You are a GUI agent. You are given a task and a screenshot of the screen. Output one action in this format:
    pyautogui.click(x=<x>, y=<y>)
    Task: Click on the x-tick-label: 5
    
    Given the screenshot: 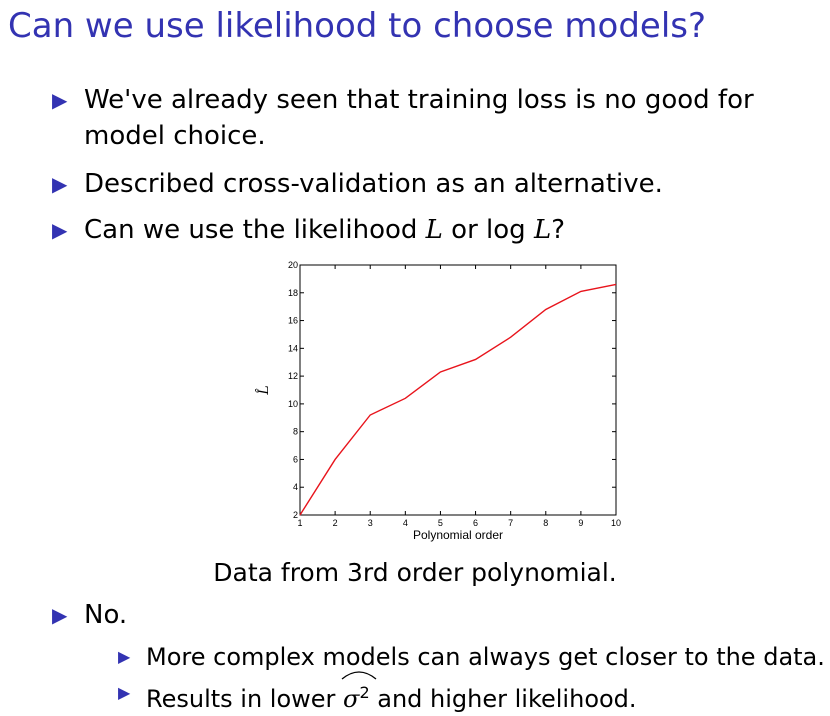 What is the action you would take?
    pyautogui.click(x=440, y=523)
    